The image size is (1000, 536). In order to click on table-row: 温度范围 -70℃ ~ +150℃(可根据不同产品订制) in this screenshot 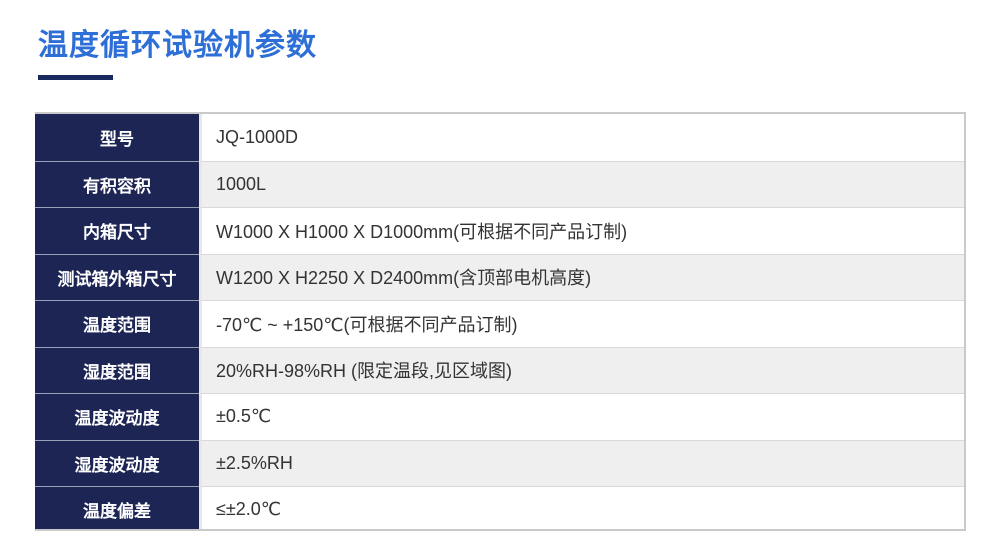, I will do `click(499, 323)`.